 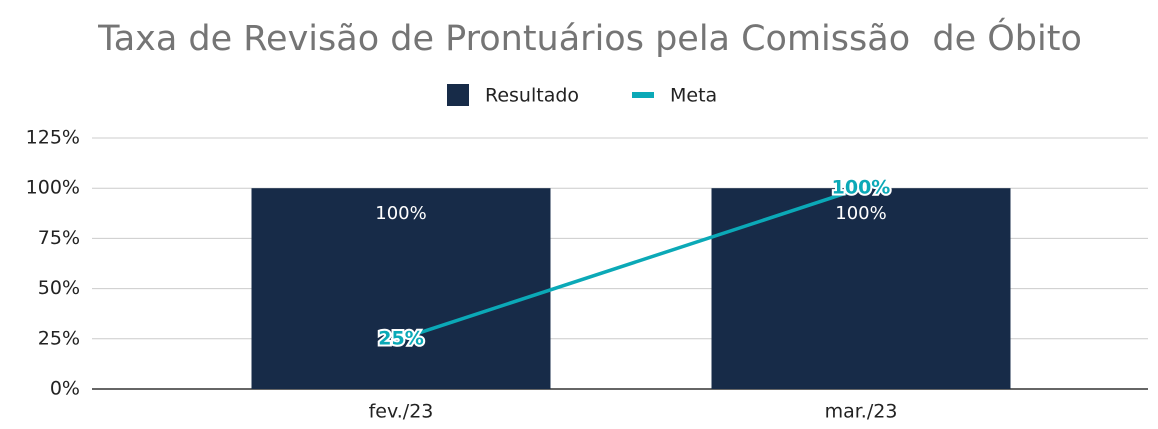 What do you see at coordinates (65, 389) in the screenshot?
I see `y-tick-label: 0%` at bounding box center [65, 389].